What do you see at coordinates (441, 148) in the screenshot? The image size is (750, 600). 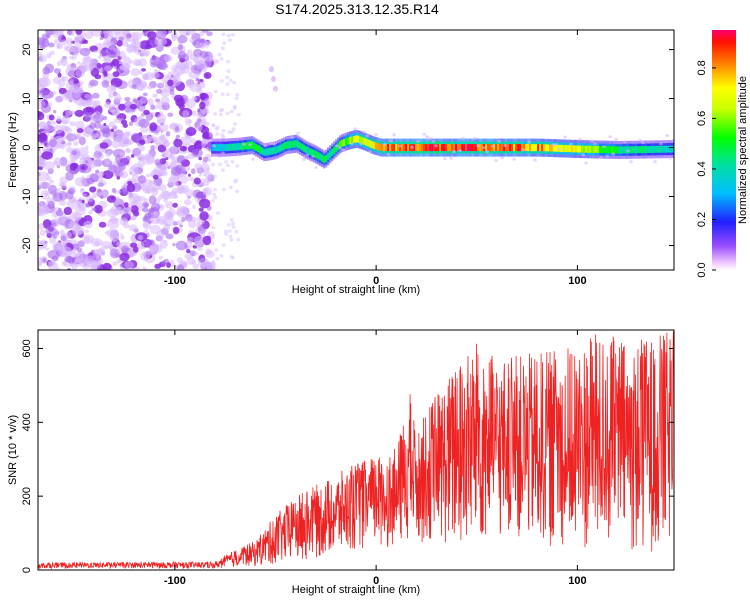 I see `spectrogram-signal-track` at bounding box center [441, 148].